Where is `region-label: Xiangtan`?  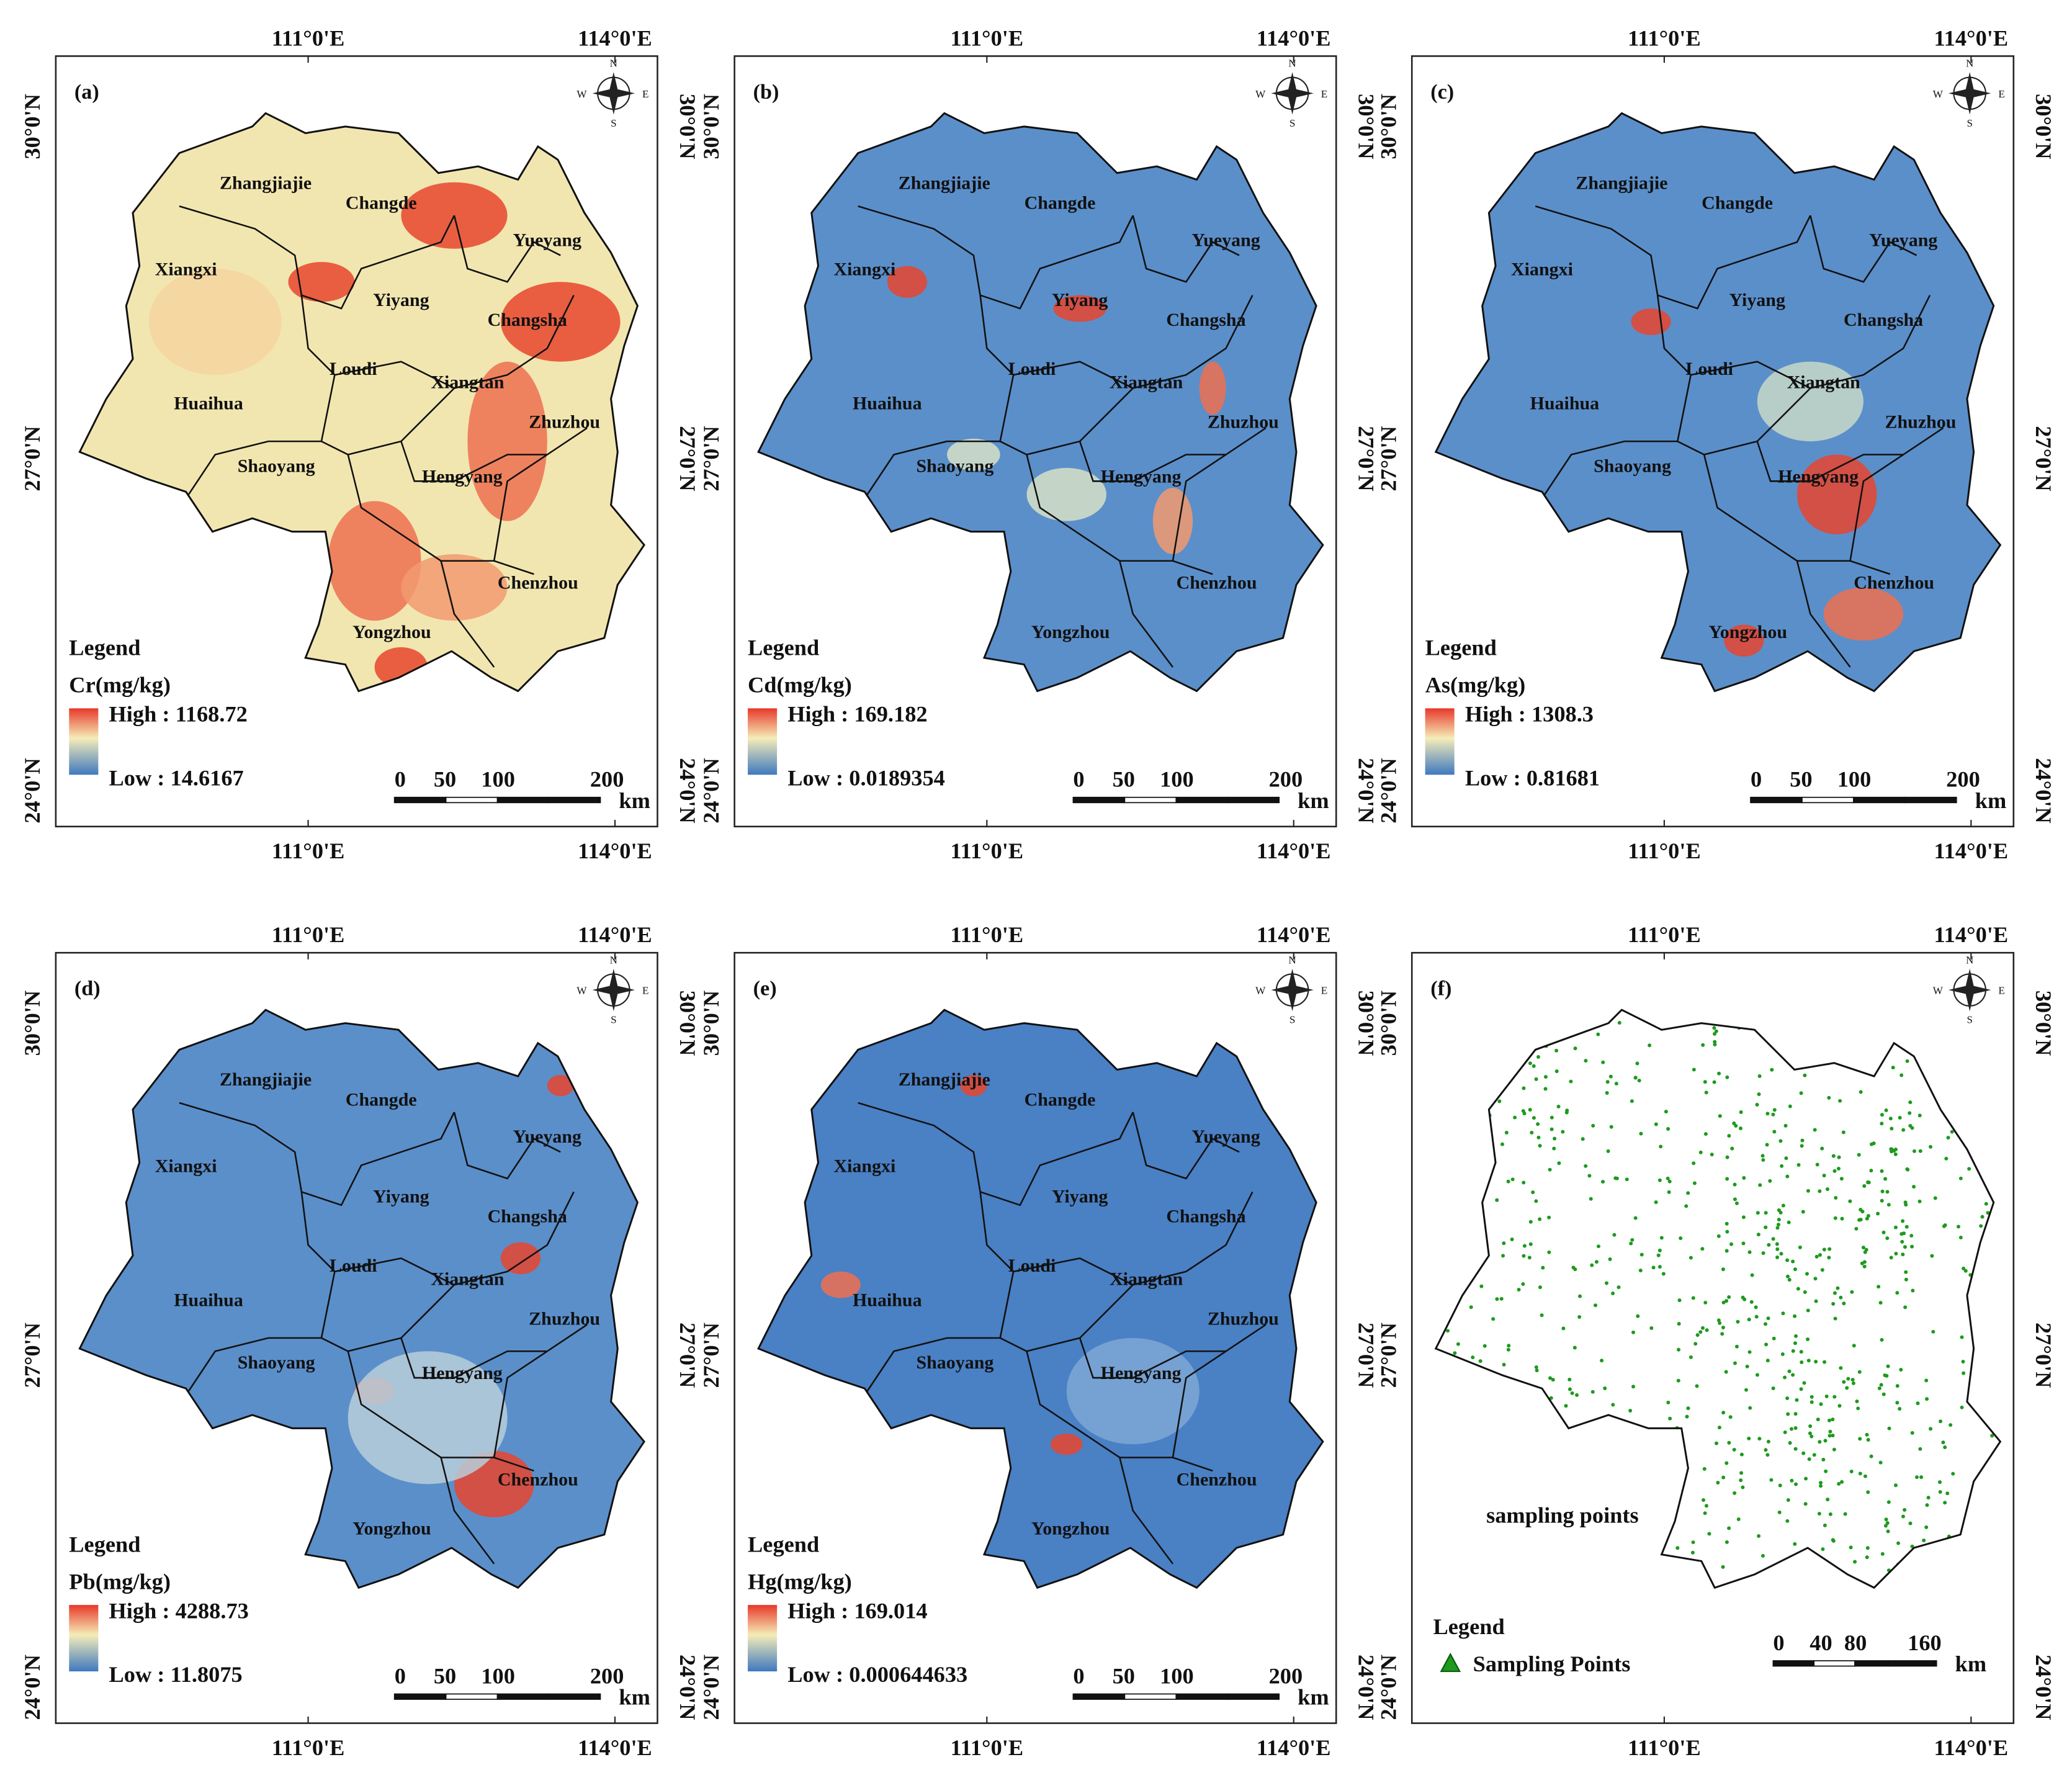 region-label: Xiangtan is located at coordinates (1146, 382).